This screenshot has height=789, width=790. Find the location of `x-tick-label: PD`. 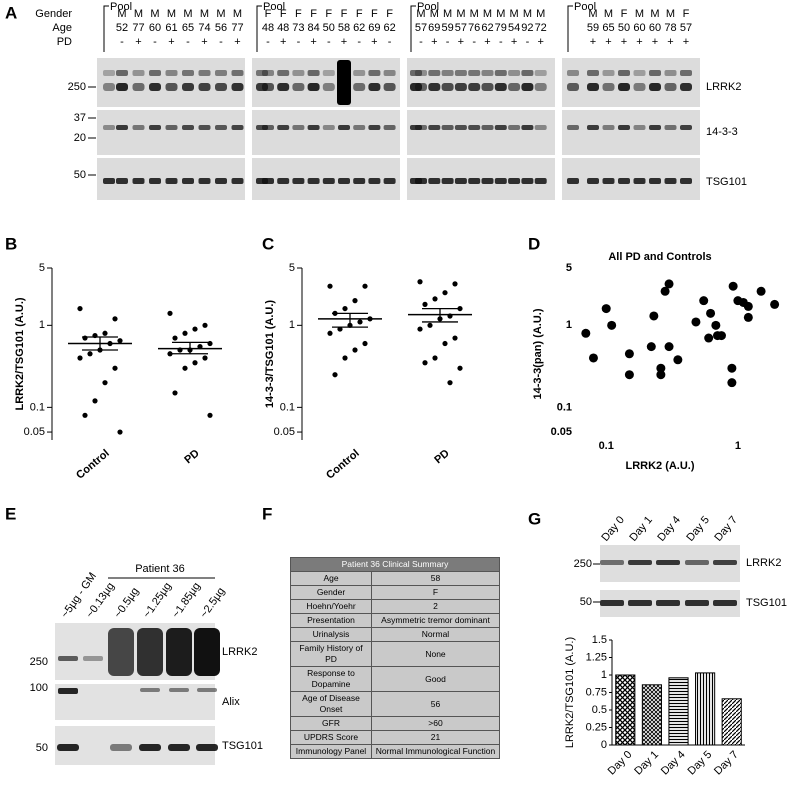

x-tick-label: PD is located at coordinates (441, 456).